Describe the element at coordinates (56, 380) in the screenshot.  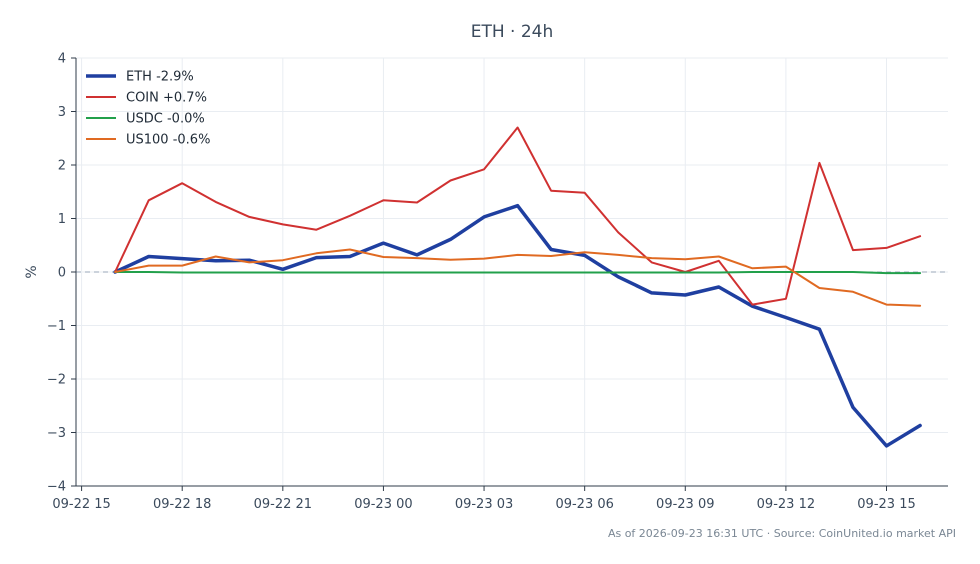
I see `y-tick-label: −2` at that location.